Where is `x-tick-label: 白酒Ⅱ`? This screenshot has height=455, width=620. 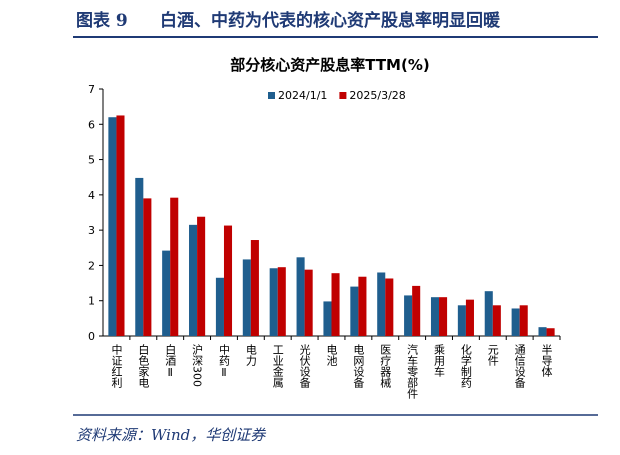
x-tick-label: 白酒Ⅱ is located at coordinates (170, 361).